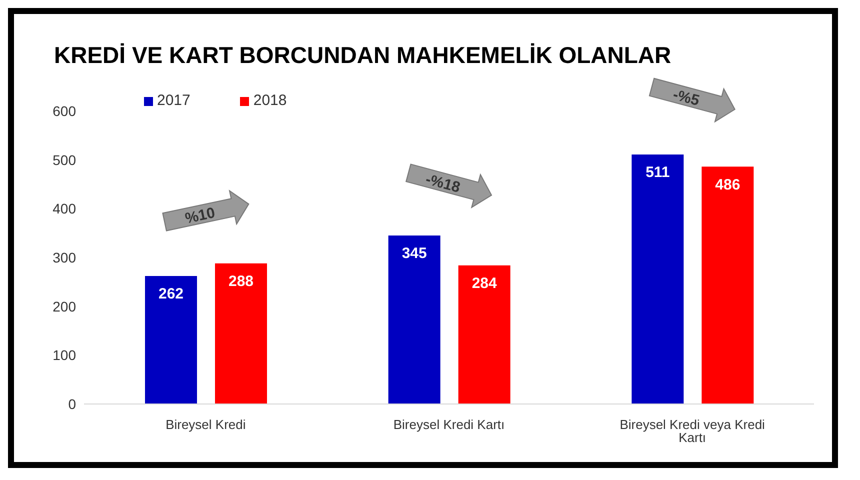  I want to click on y-tick-label: 300, so click(64, 257).